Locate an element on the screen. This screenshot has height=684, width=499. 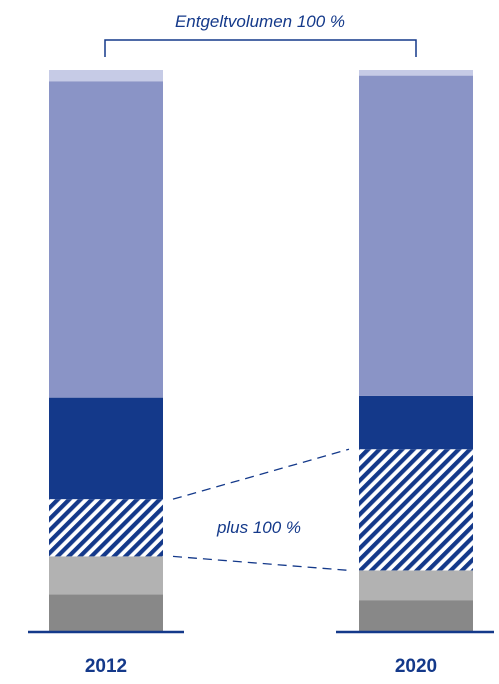
annotation-text: plus 100 % is located at coordinates (258, 527).